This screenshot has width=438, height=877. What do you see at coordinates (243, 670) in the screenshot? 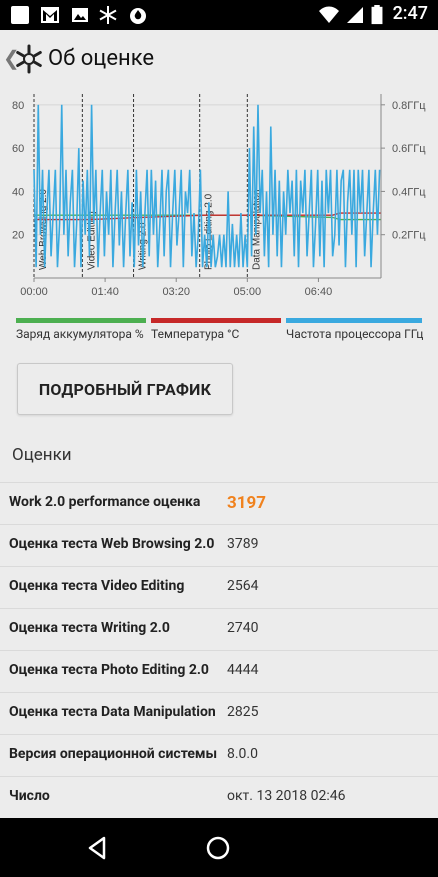
I see `score-value: 4444` at bounding box center [243, 670].